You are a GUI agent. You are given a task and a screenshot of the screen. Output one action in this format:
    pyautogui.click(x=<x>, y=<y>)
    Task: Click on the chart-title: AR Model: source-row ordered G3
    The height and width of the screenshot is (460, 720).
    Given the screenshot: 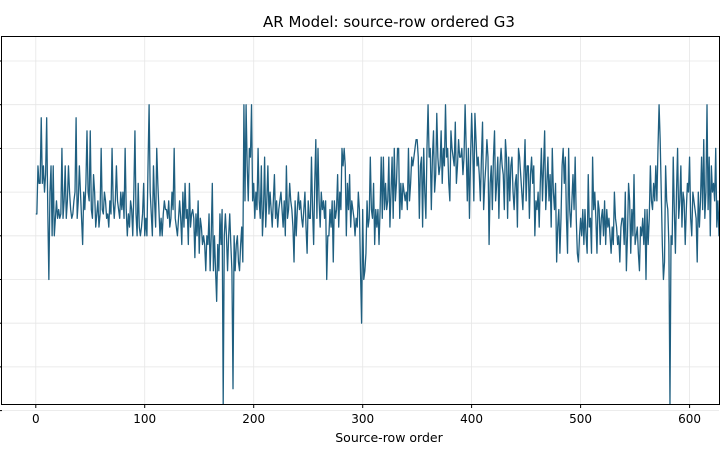 What is the action you would take?
    pyautogui.click(x=389, y=22)
    